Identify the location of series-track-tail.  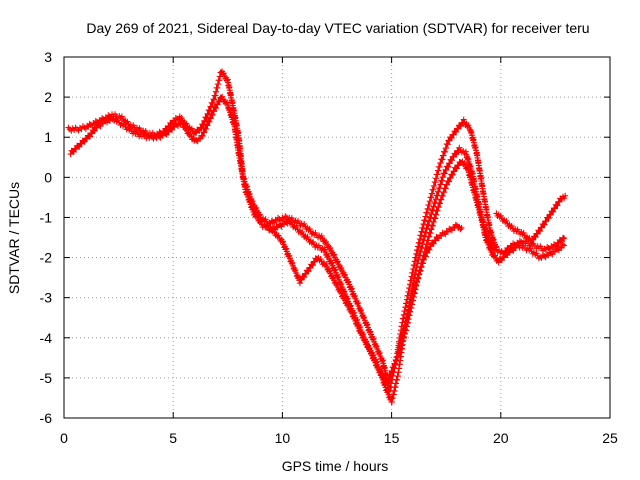
(531, 219).